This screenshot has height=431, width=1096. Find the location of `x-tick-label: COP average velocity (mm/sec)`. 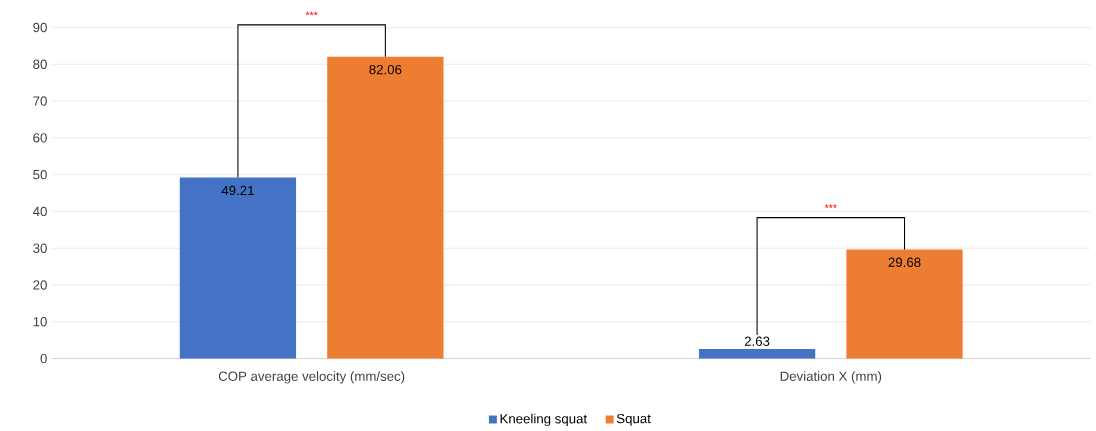

x-tick-label: COP average velocity (mm/sec) is located at coordinates (311, 377).